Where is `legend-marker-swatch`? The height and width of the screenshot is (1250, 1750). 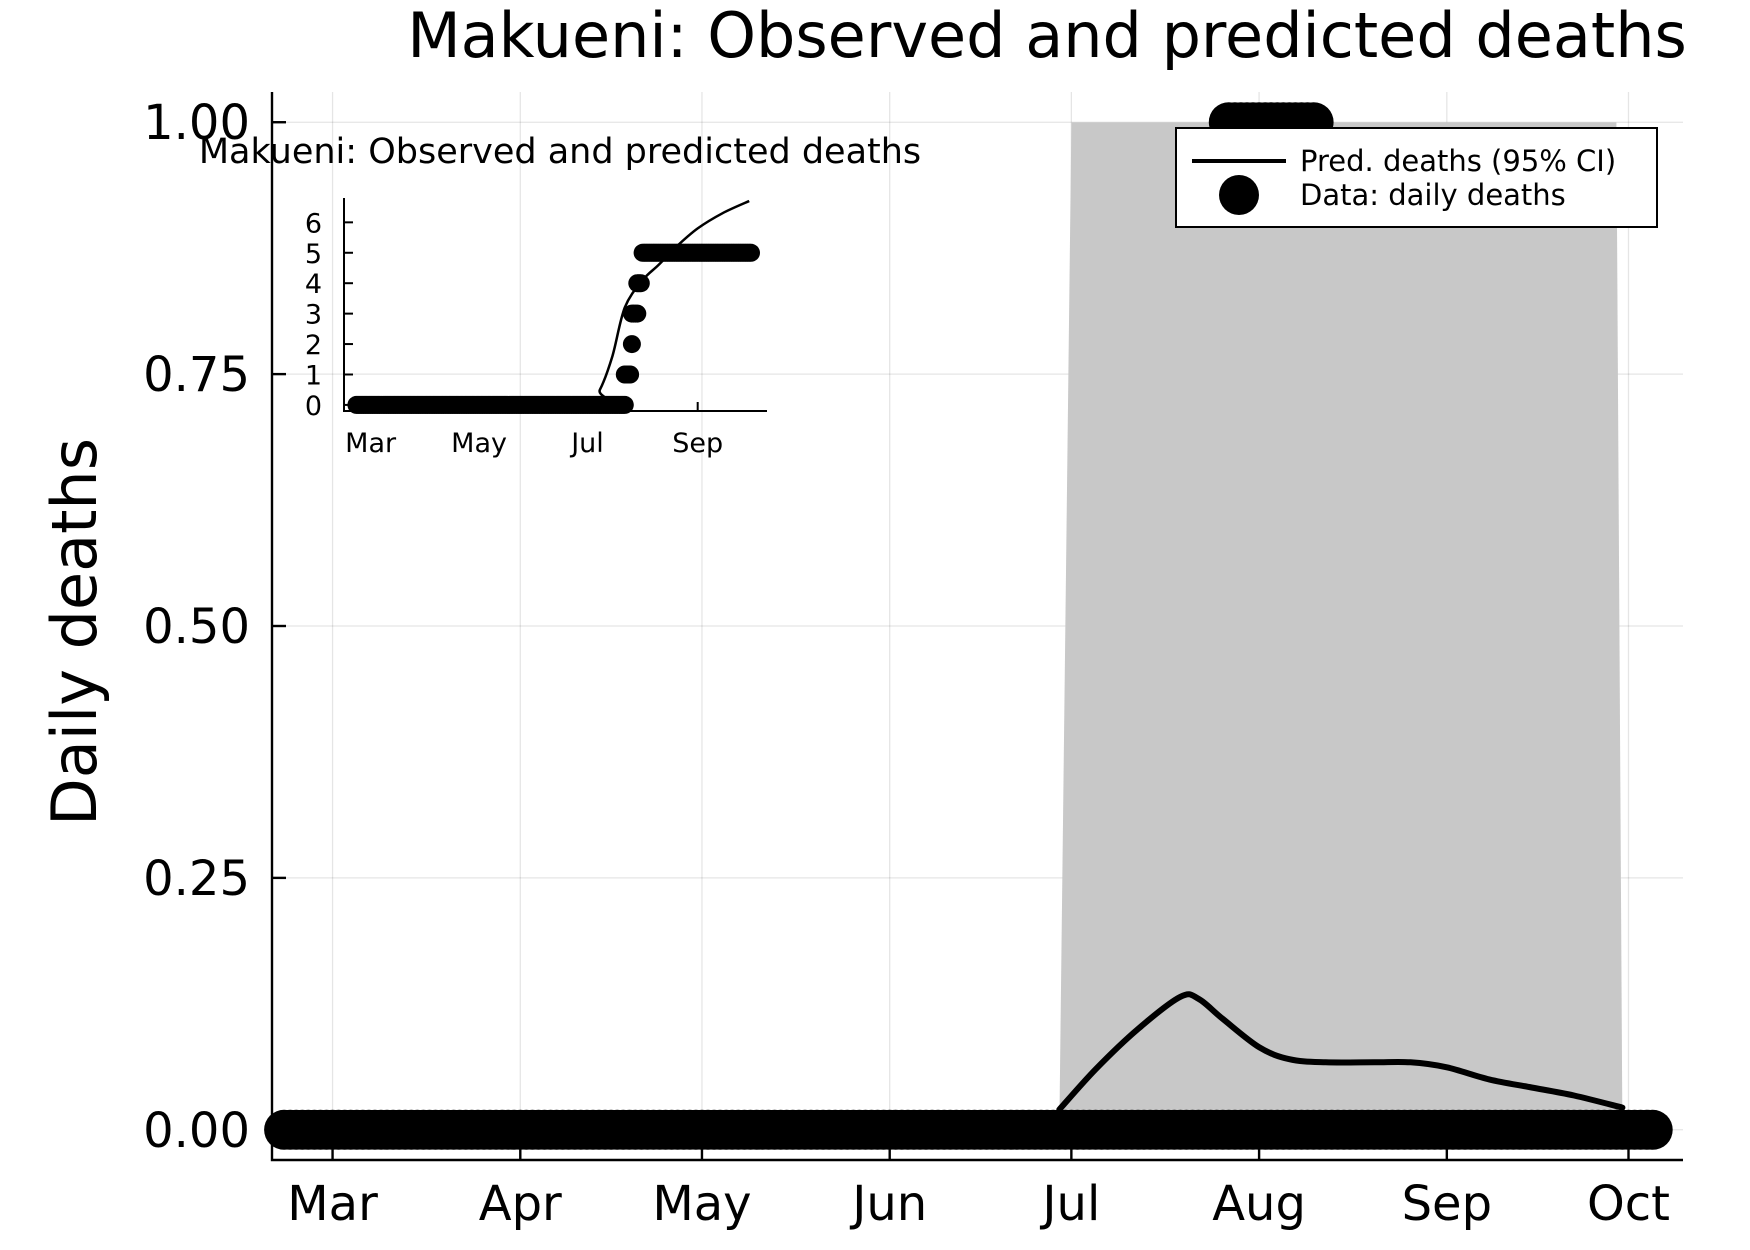
legend-marker-swatch is located at coordinates (1239, 195).